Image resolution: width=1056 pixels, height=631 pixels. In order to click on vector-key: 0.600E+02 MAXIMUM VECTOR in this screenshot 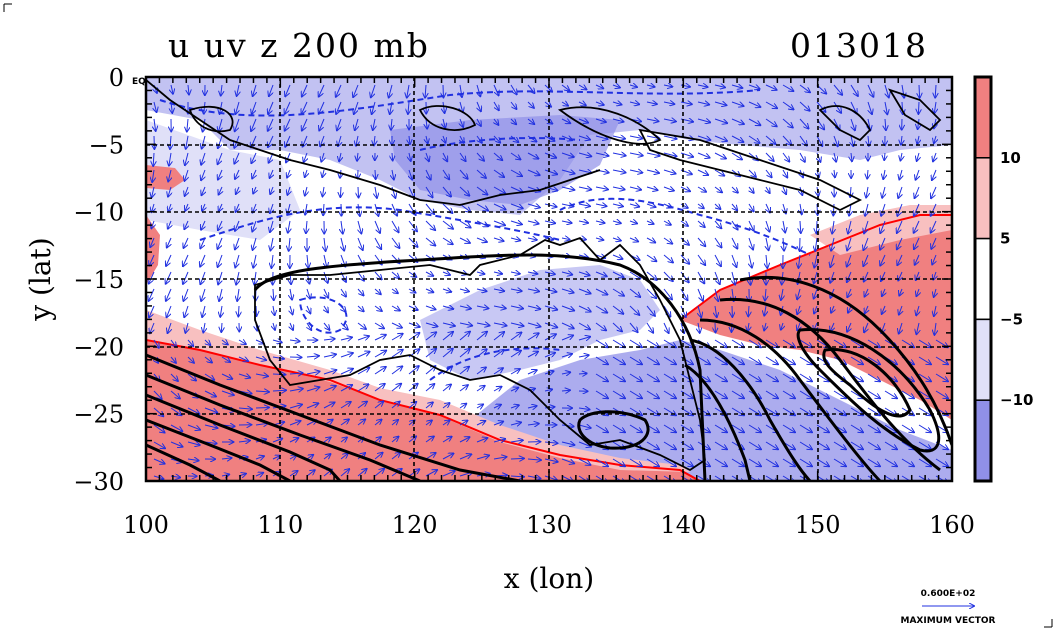, I will do `click(947, 607)`.